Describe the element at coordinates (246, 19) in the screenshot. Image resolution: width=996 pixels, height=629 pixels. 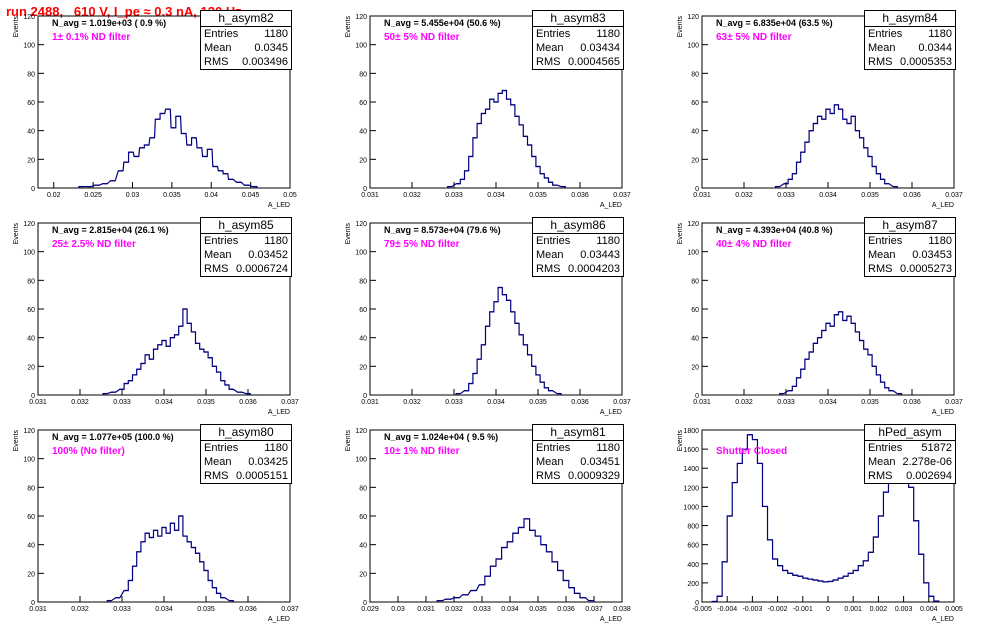
I see `histogram-name: h_asym82` at that location.